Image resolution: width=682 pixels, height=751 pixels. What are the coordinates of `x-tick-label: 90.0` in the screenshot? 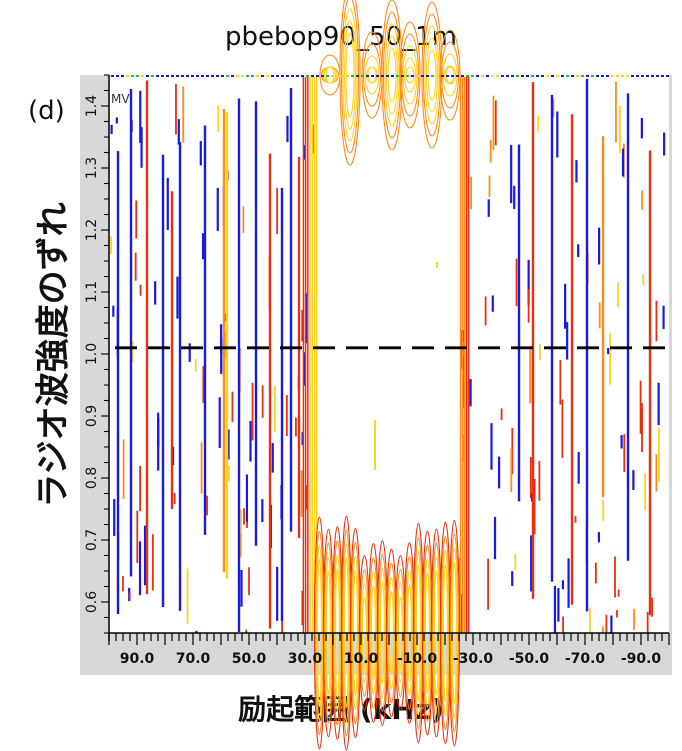 It's located at (137, 659).